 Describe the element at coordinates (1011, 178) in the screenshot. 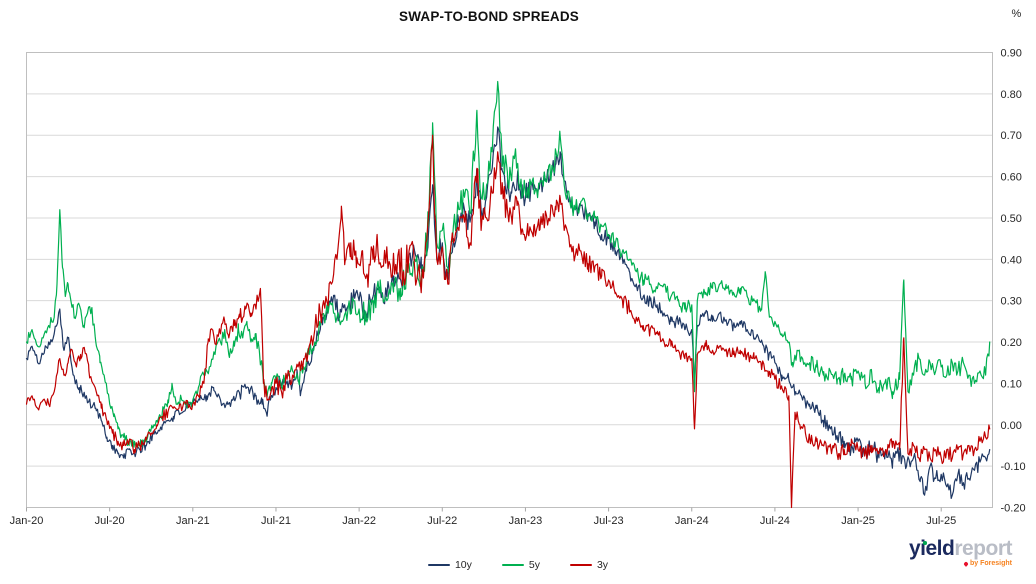

I see `y-axis-label: 0.60` at that location.